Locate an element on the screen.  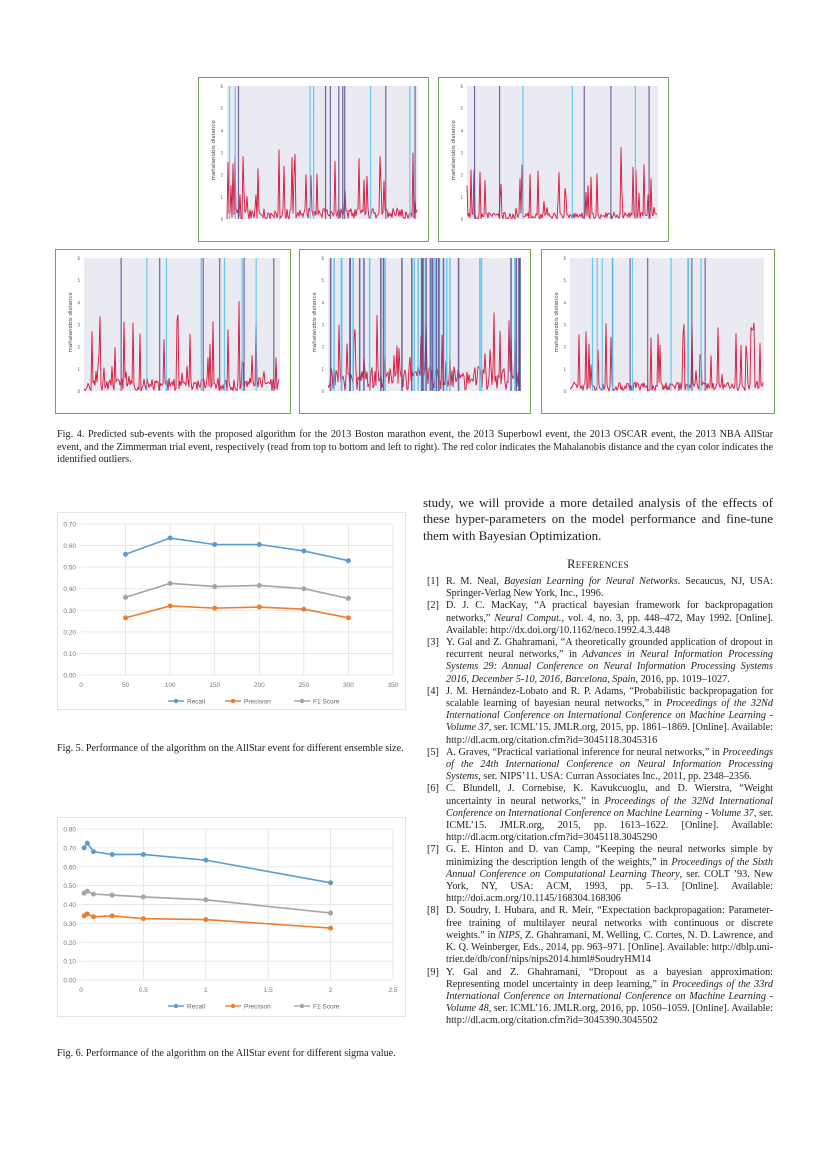
x-tick-label: 2.5 is located at coordinates (392, 990).